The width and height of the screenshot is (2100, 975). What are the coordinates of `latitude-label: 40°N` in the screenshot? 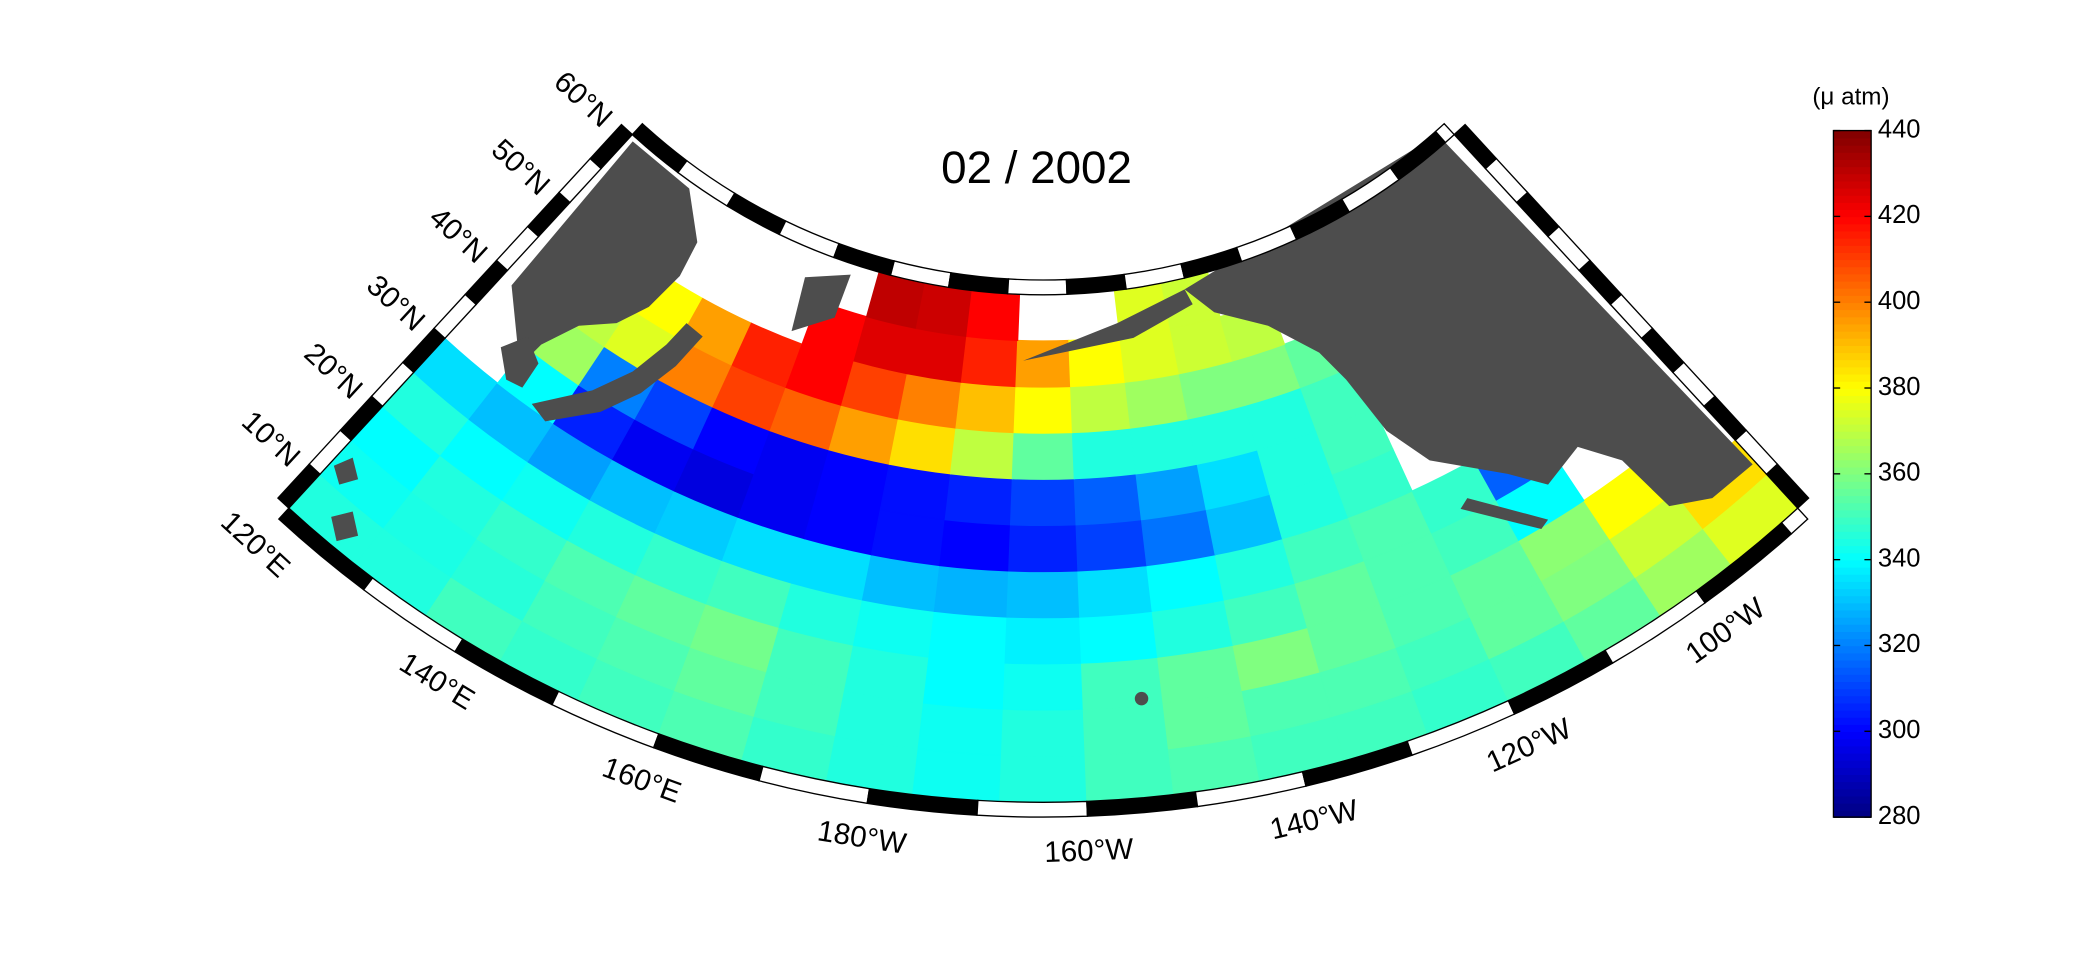 It's located at (458, 235).